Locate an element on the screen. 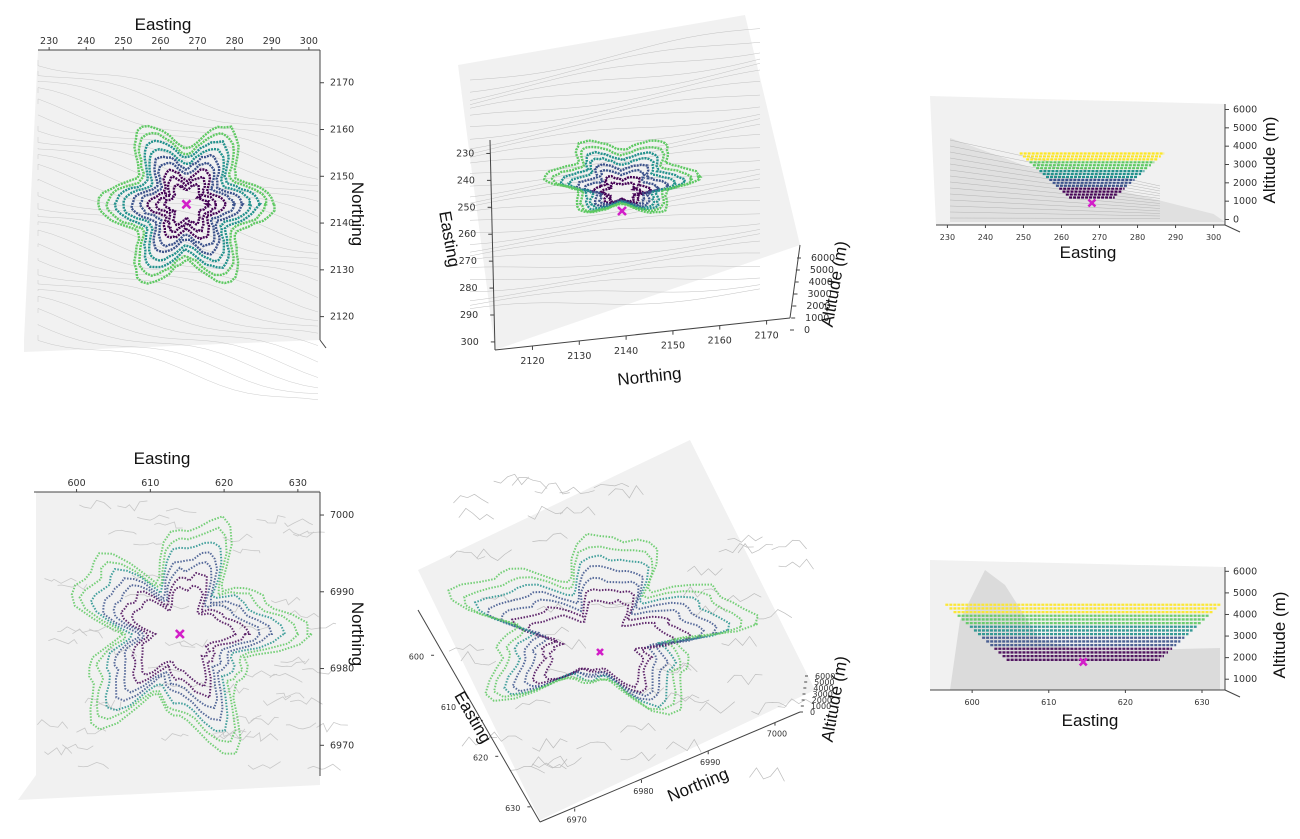  tick-label: 240 is located at coordinates (466, 180).